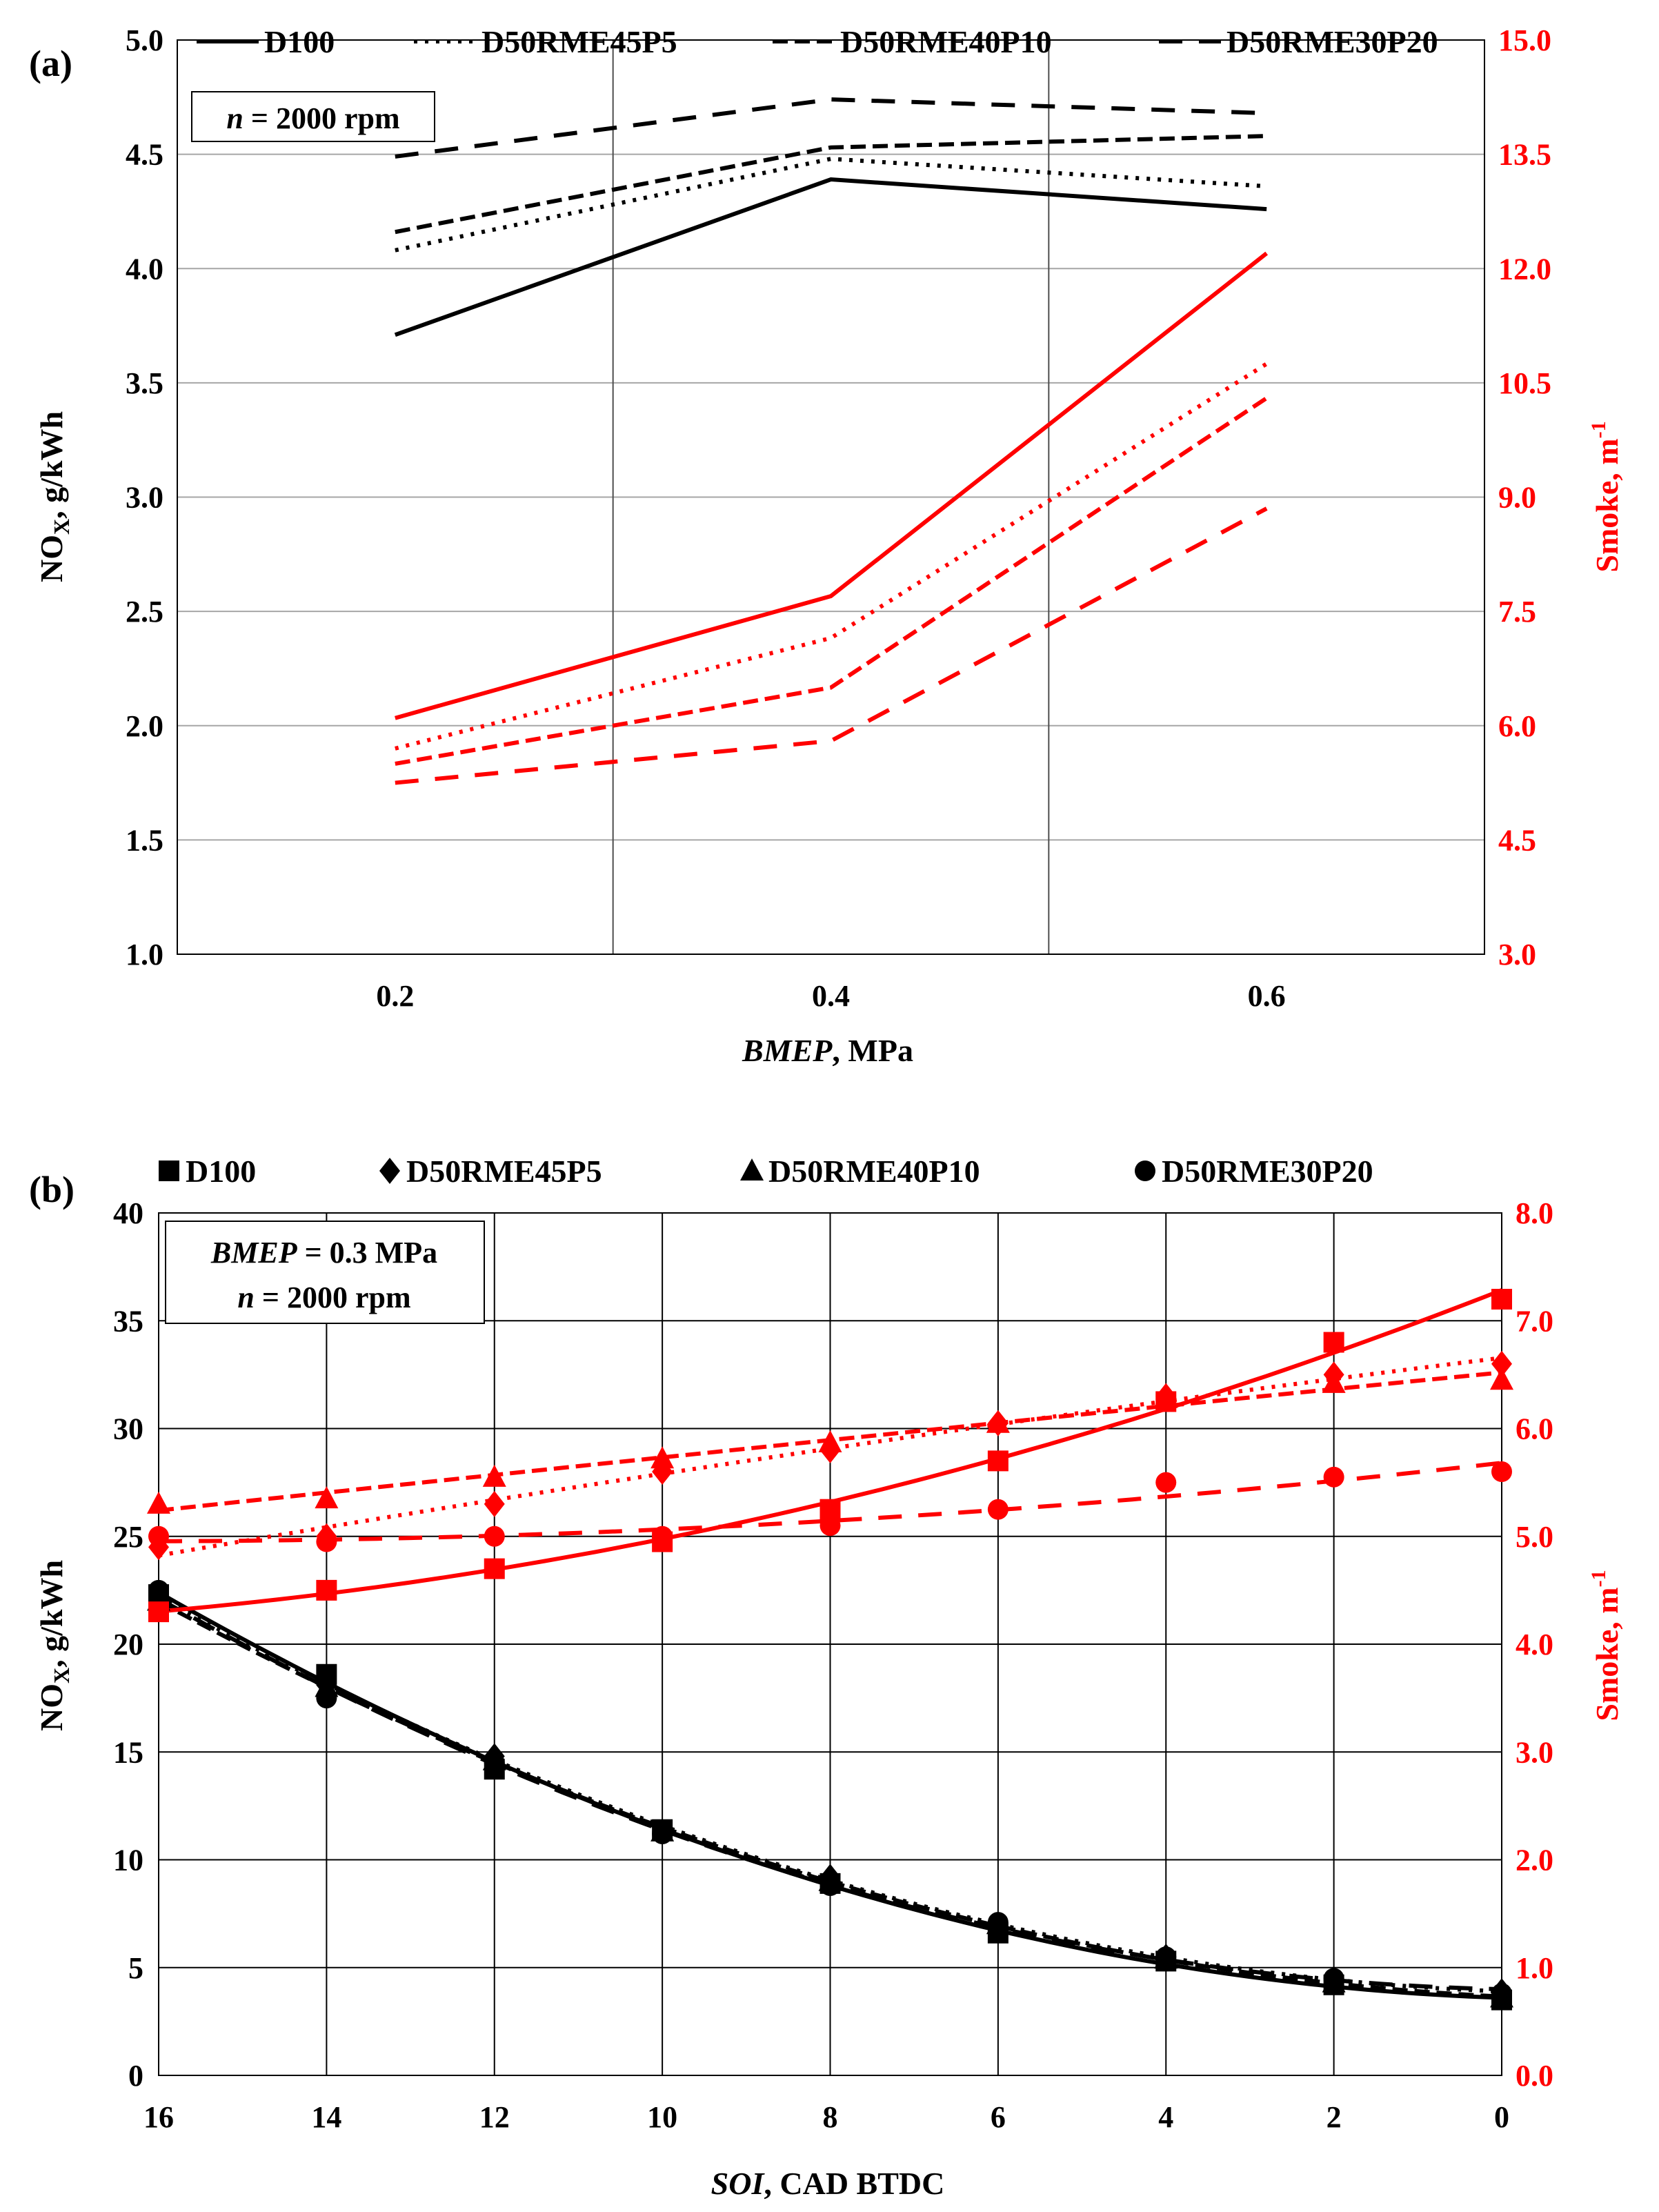 The image size is (1659, 2212). What do you see at coordinates (494, 2117) in the screenshot?
I see `panel-b-x-tick-label: 12` at bounding box center [494, 2117].